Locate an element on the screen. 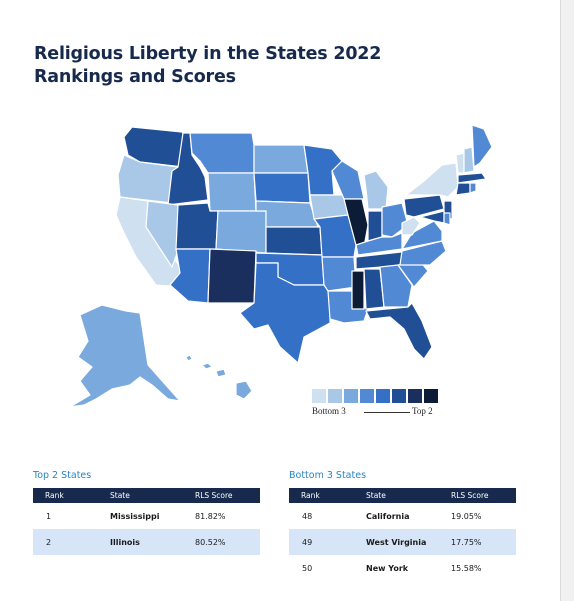 This screenshot has height=601, width=574. cell-state: New York is located at coordinates (387, 568).